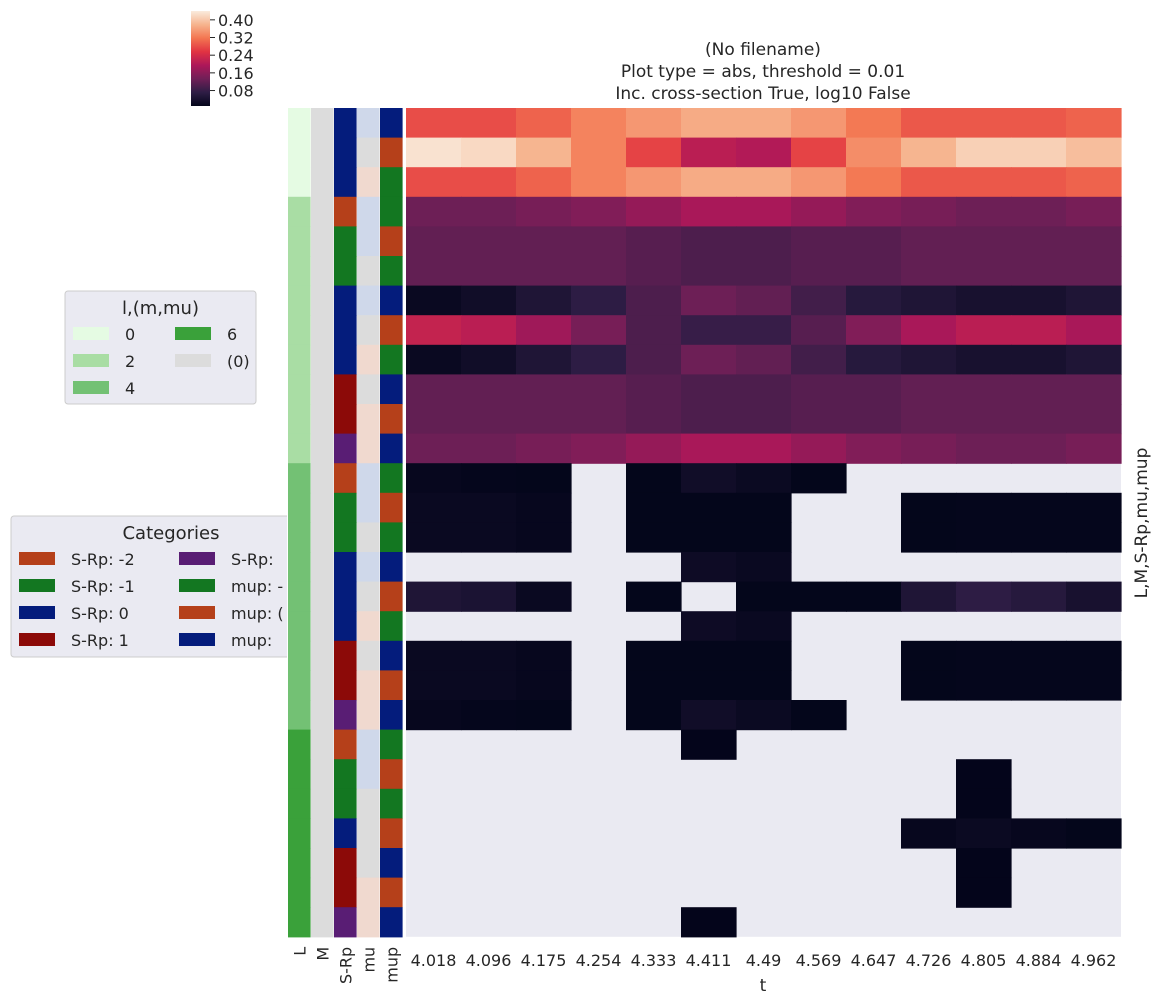 The width and height of the screenshot is (1158, 1007). I want to click on row-color-label: mu, so click(368, 960).